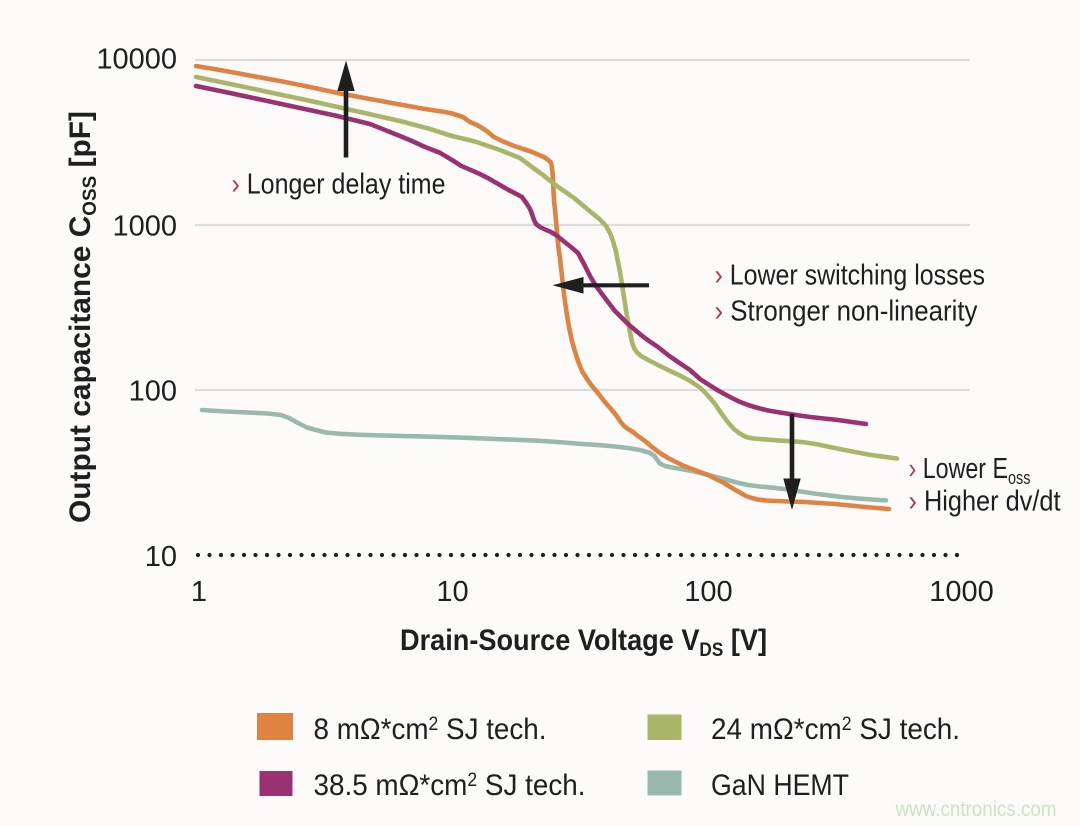 The height and width of the screenshot is (826, 1080). Describe the element at coordinates (970, 470) in the screenshot. I see `svg-text: › Lower Eoss` at that location.